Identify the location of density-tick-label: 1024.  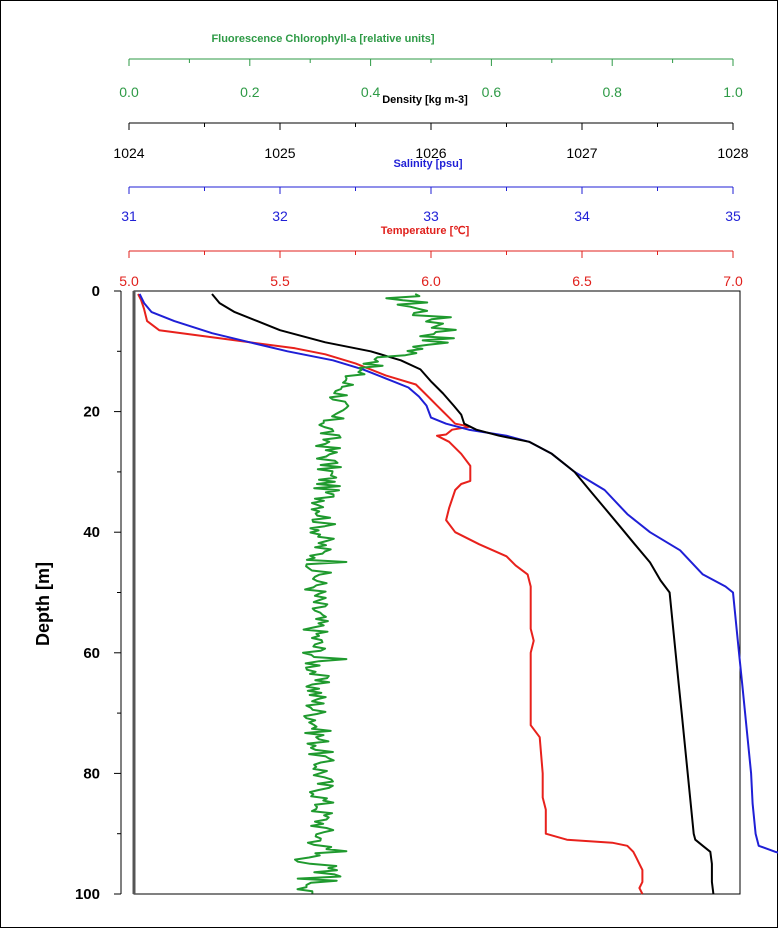
(128, 153).